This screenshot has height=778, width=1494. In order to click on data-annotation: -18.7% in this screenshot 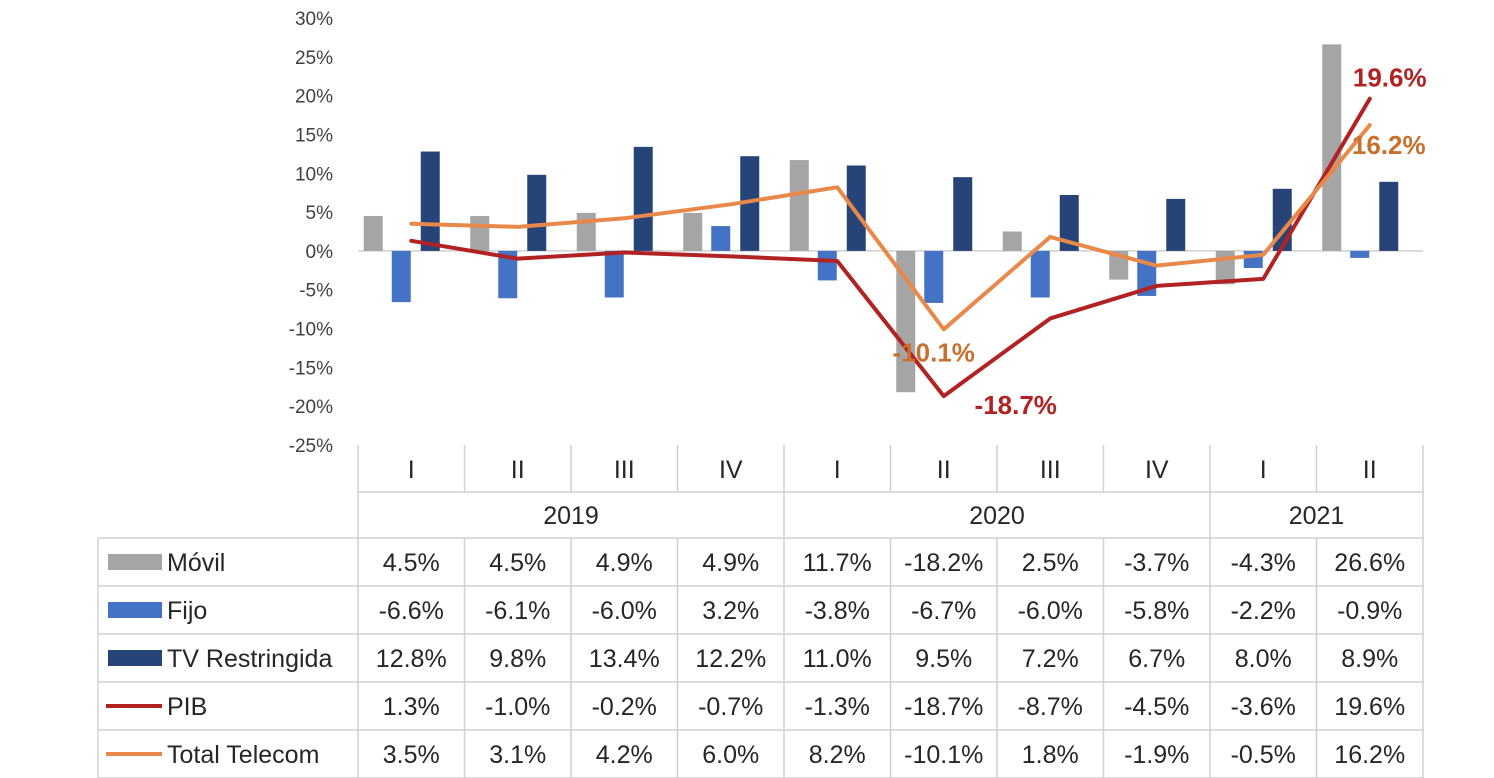, I will do `click(1016, 405)`.